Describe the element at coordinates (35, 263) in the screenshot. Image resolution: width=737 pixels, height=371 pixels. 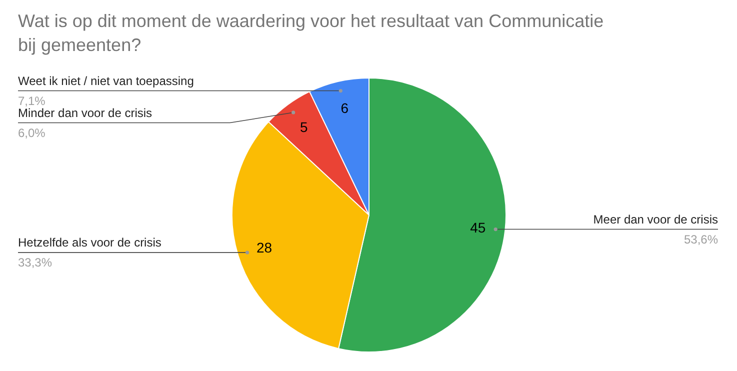
I see `text: 33,3%` at that location.